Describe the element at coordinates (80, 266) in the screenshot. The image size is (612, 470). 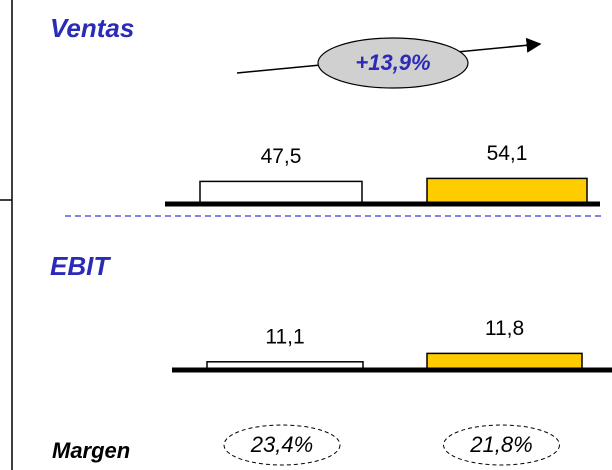
I see `chart-title: EBIT` at that location.